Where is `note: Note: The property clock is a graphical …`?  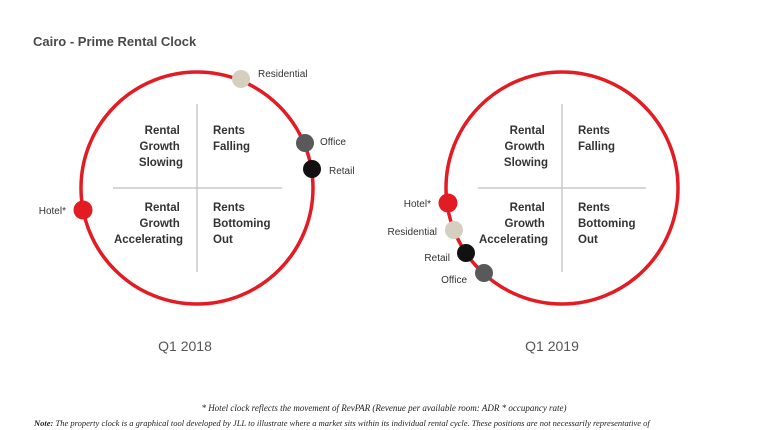 note: Note: The property clock is a graphical … is located at coordinates (399, 423).